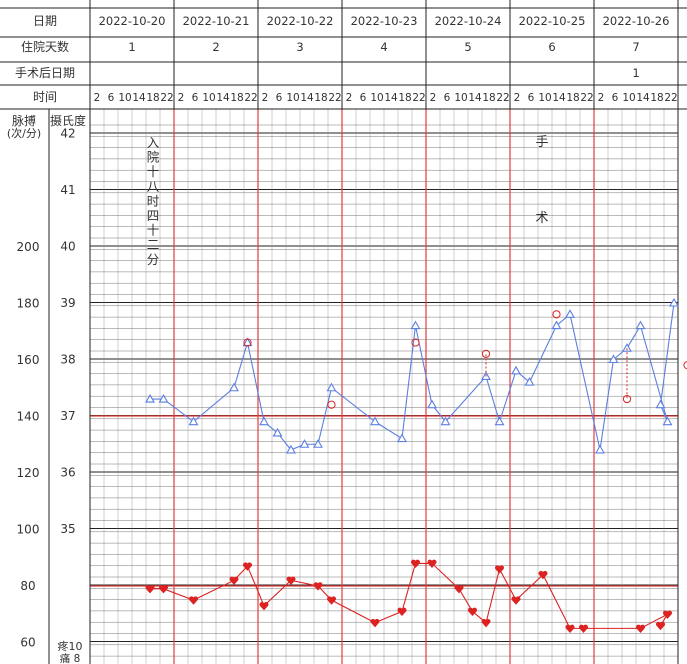 Image resolution: width=687 pixels, height=664 pixels. Describe the element at coordinates (635, 47) in the screenshot. I see `stay-day-cell: 7` at that location.